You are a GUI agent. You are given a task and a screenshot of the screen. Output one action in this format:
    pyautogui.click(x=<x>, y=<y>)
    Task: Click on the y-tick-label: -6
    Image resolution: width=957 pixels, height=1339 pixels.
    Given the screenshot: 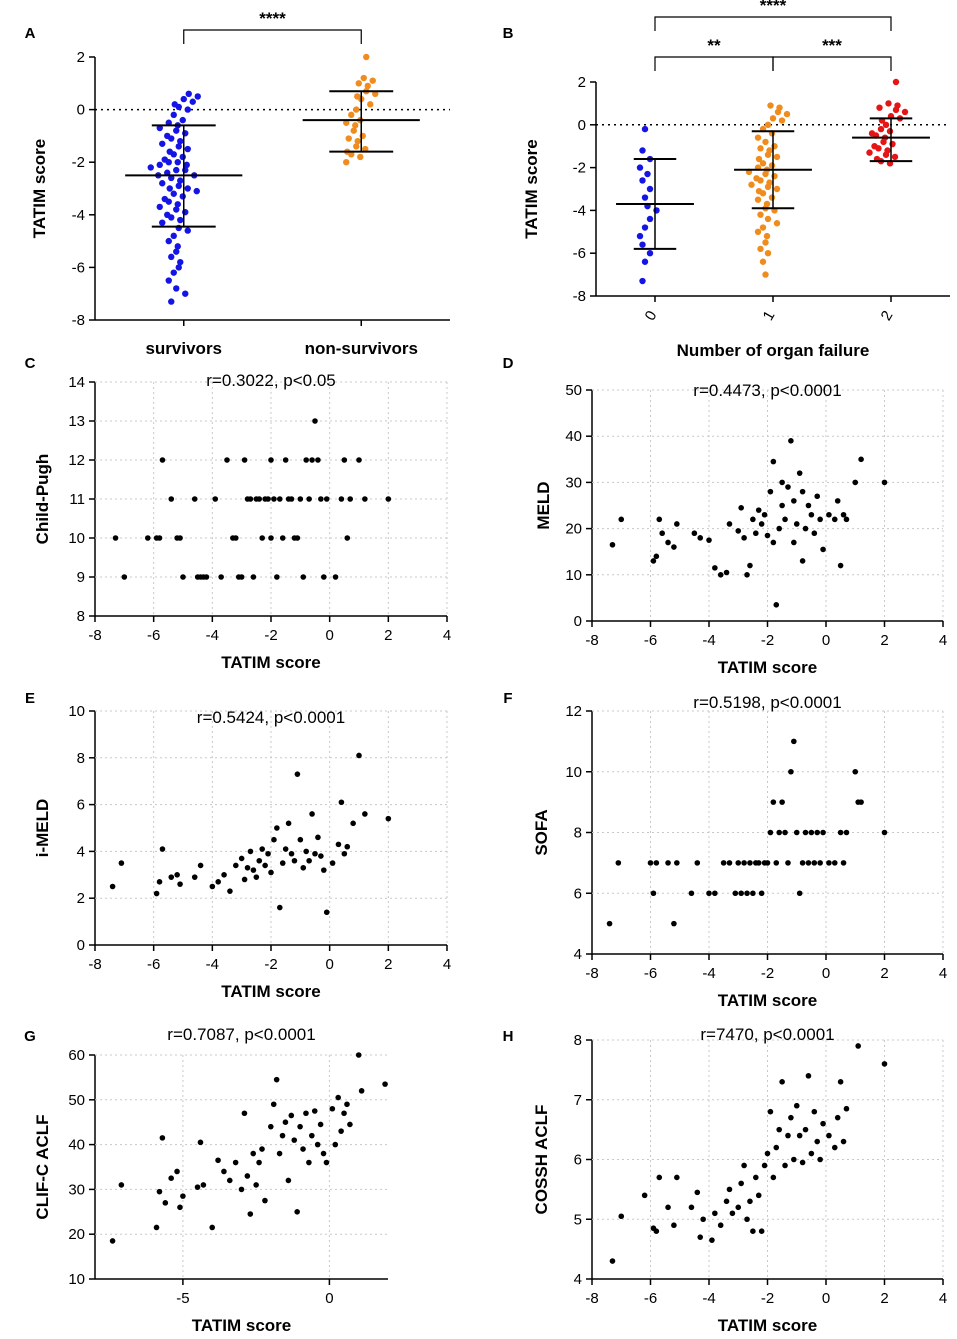 What is the action you would take?
    pyautogui.click(x=579, y=253)
    